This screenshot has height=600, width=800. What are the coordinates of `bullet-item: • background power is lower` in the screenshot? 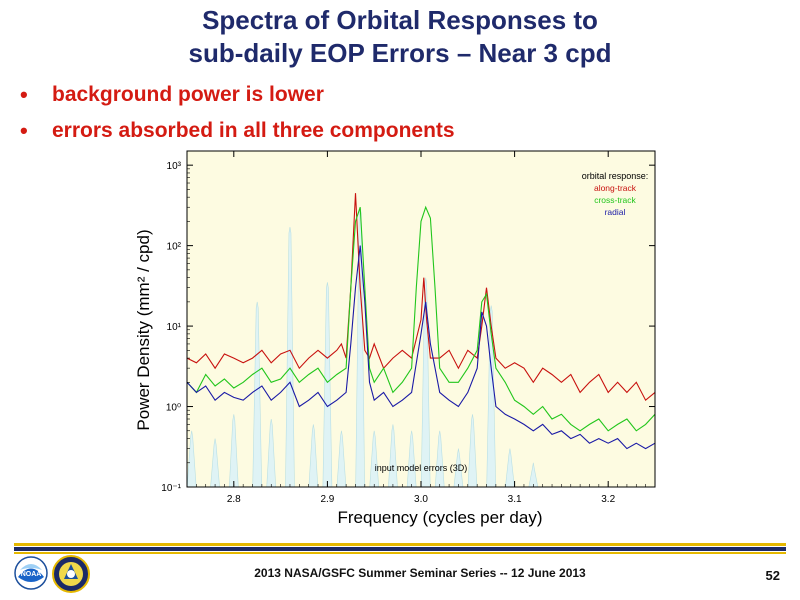 It's located at (237, 98).